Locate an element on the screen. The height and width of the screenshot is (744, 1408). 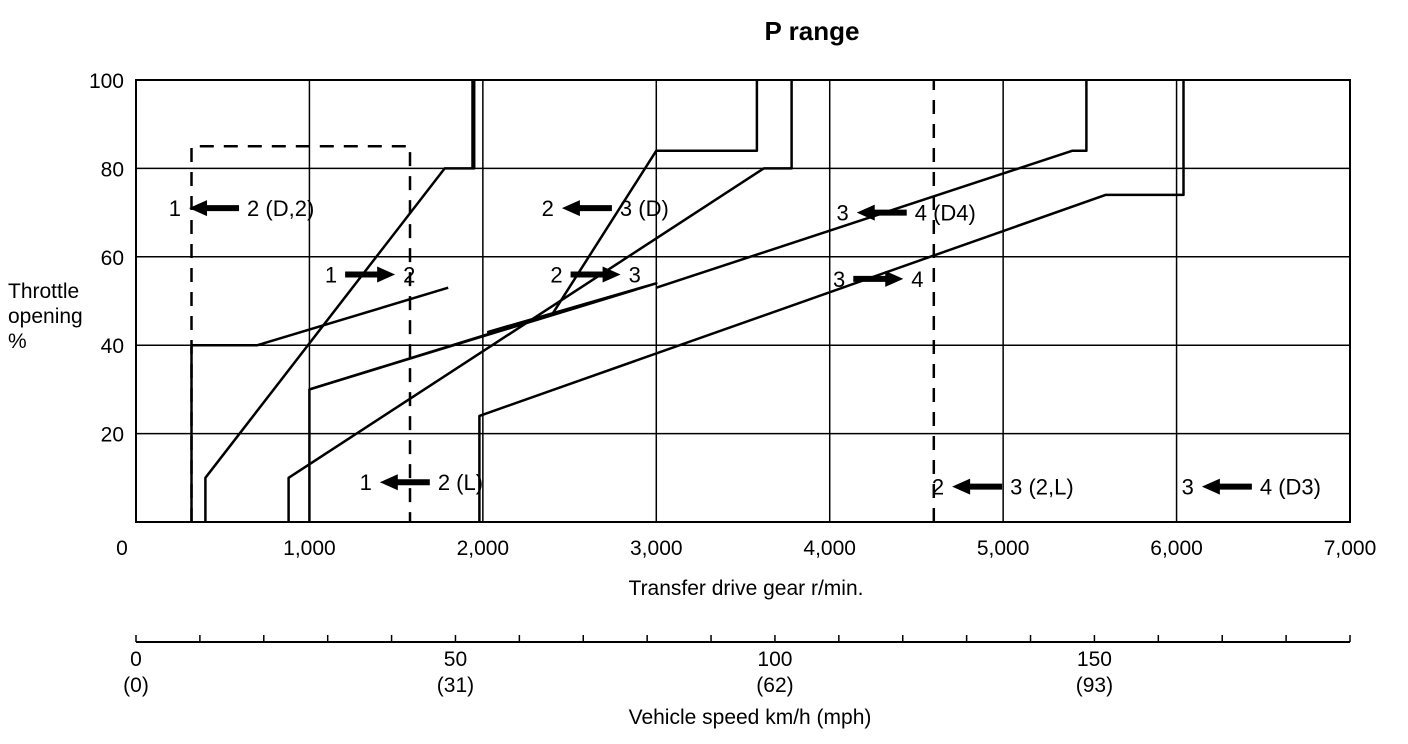
y-tick-labels: 20 40 60 80 100 is located at coordinates (106, 258).